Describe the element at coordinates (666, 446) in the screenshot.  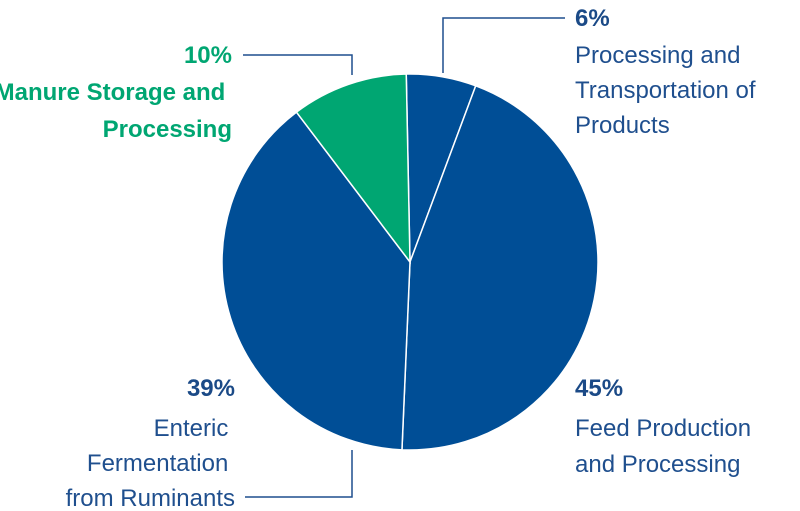
I see `category-label: Feed Production and Processing` at that location.